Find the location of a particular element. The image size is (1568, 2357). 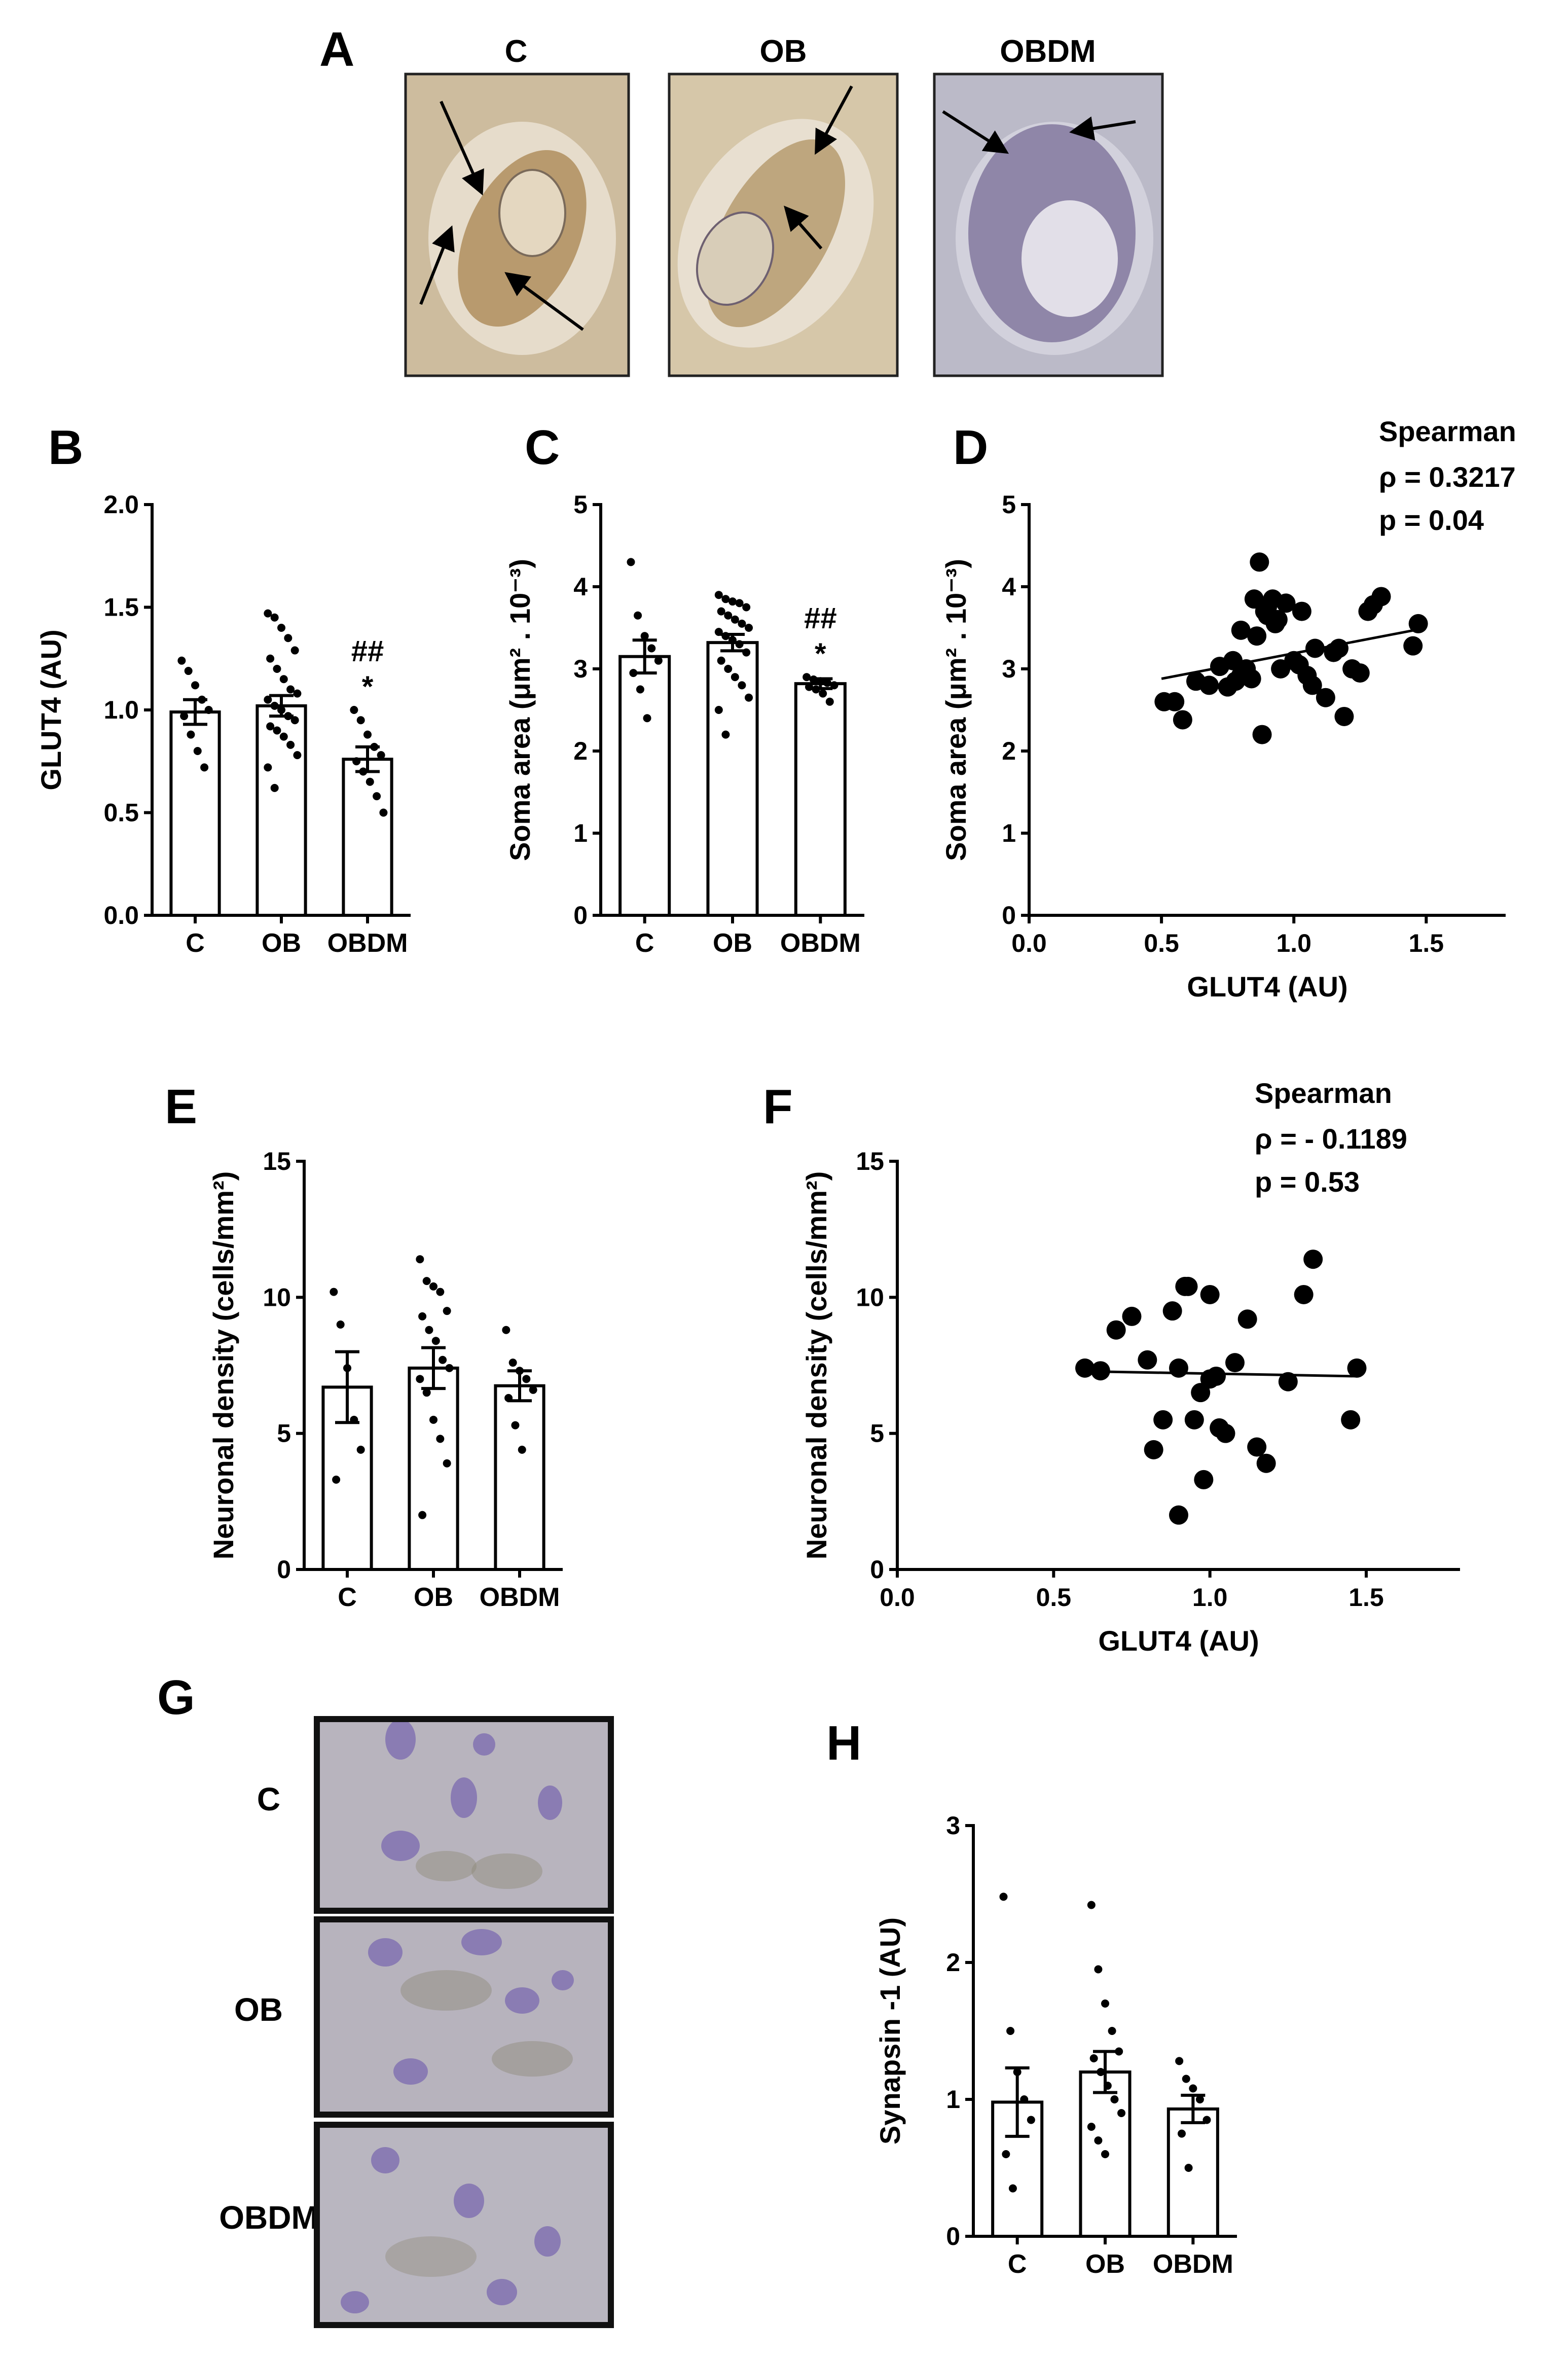

micrograph-g-ob-frame is located at coordinates (464, 2017).